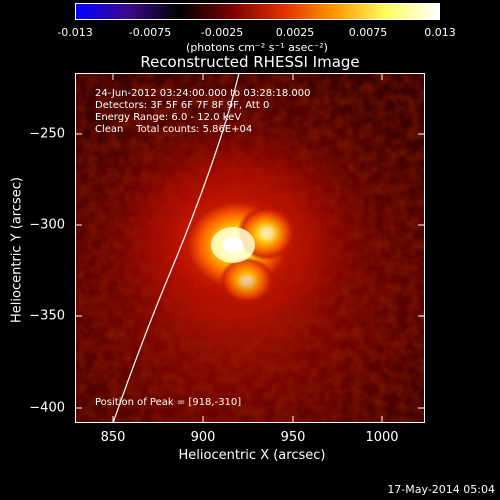 The width and height of the screenshot is (500, 500). I want to click on y-tick-label: −300, so click(47, 225).